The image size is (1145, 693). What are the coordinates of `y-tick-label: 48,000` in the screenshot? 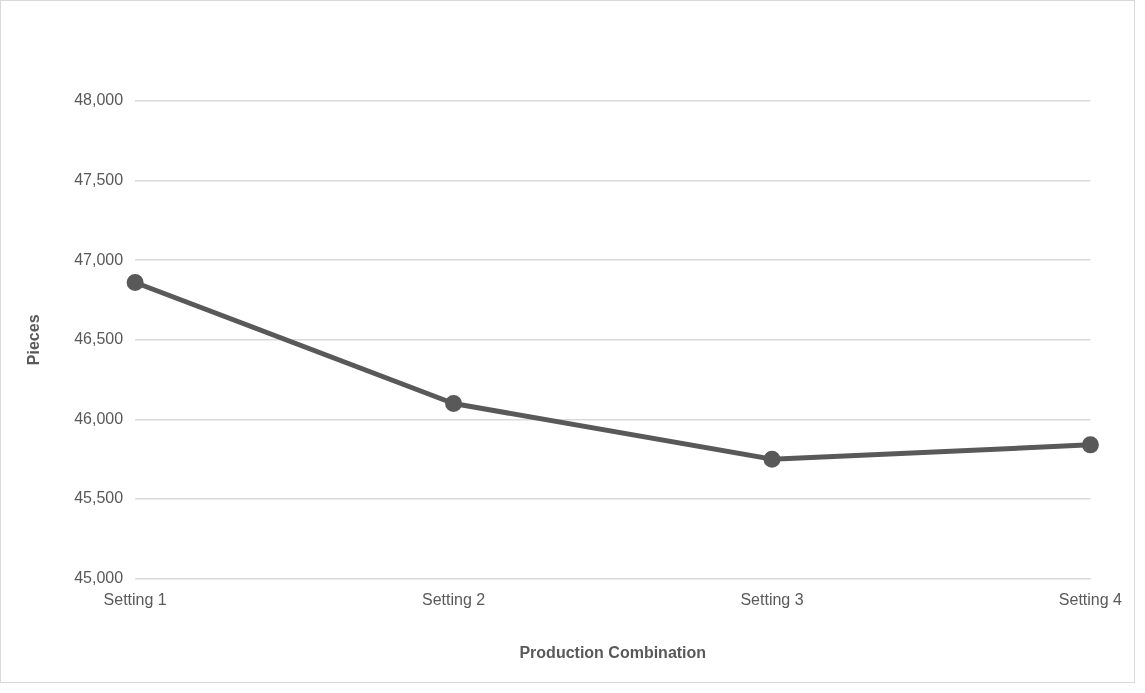 It's located at (99, 100).